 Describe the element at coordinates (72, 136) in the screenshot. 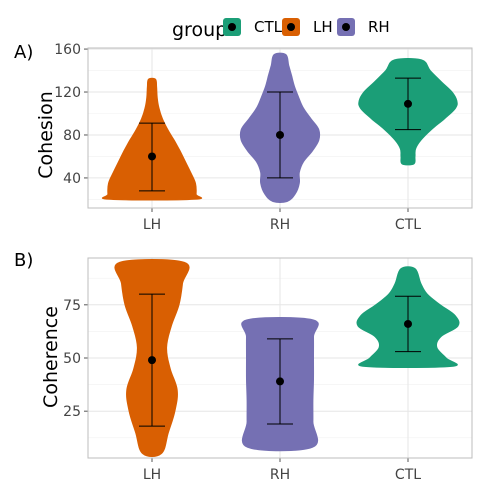

I see `y-tick-label: 80` at that location.